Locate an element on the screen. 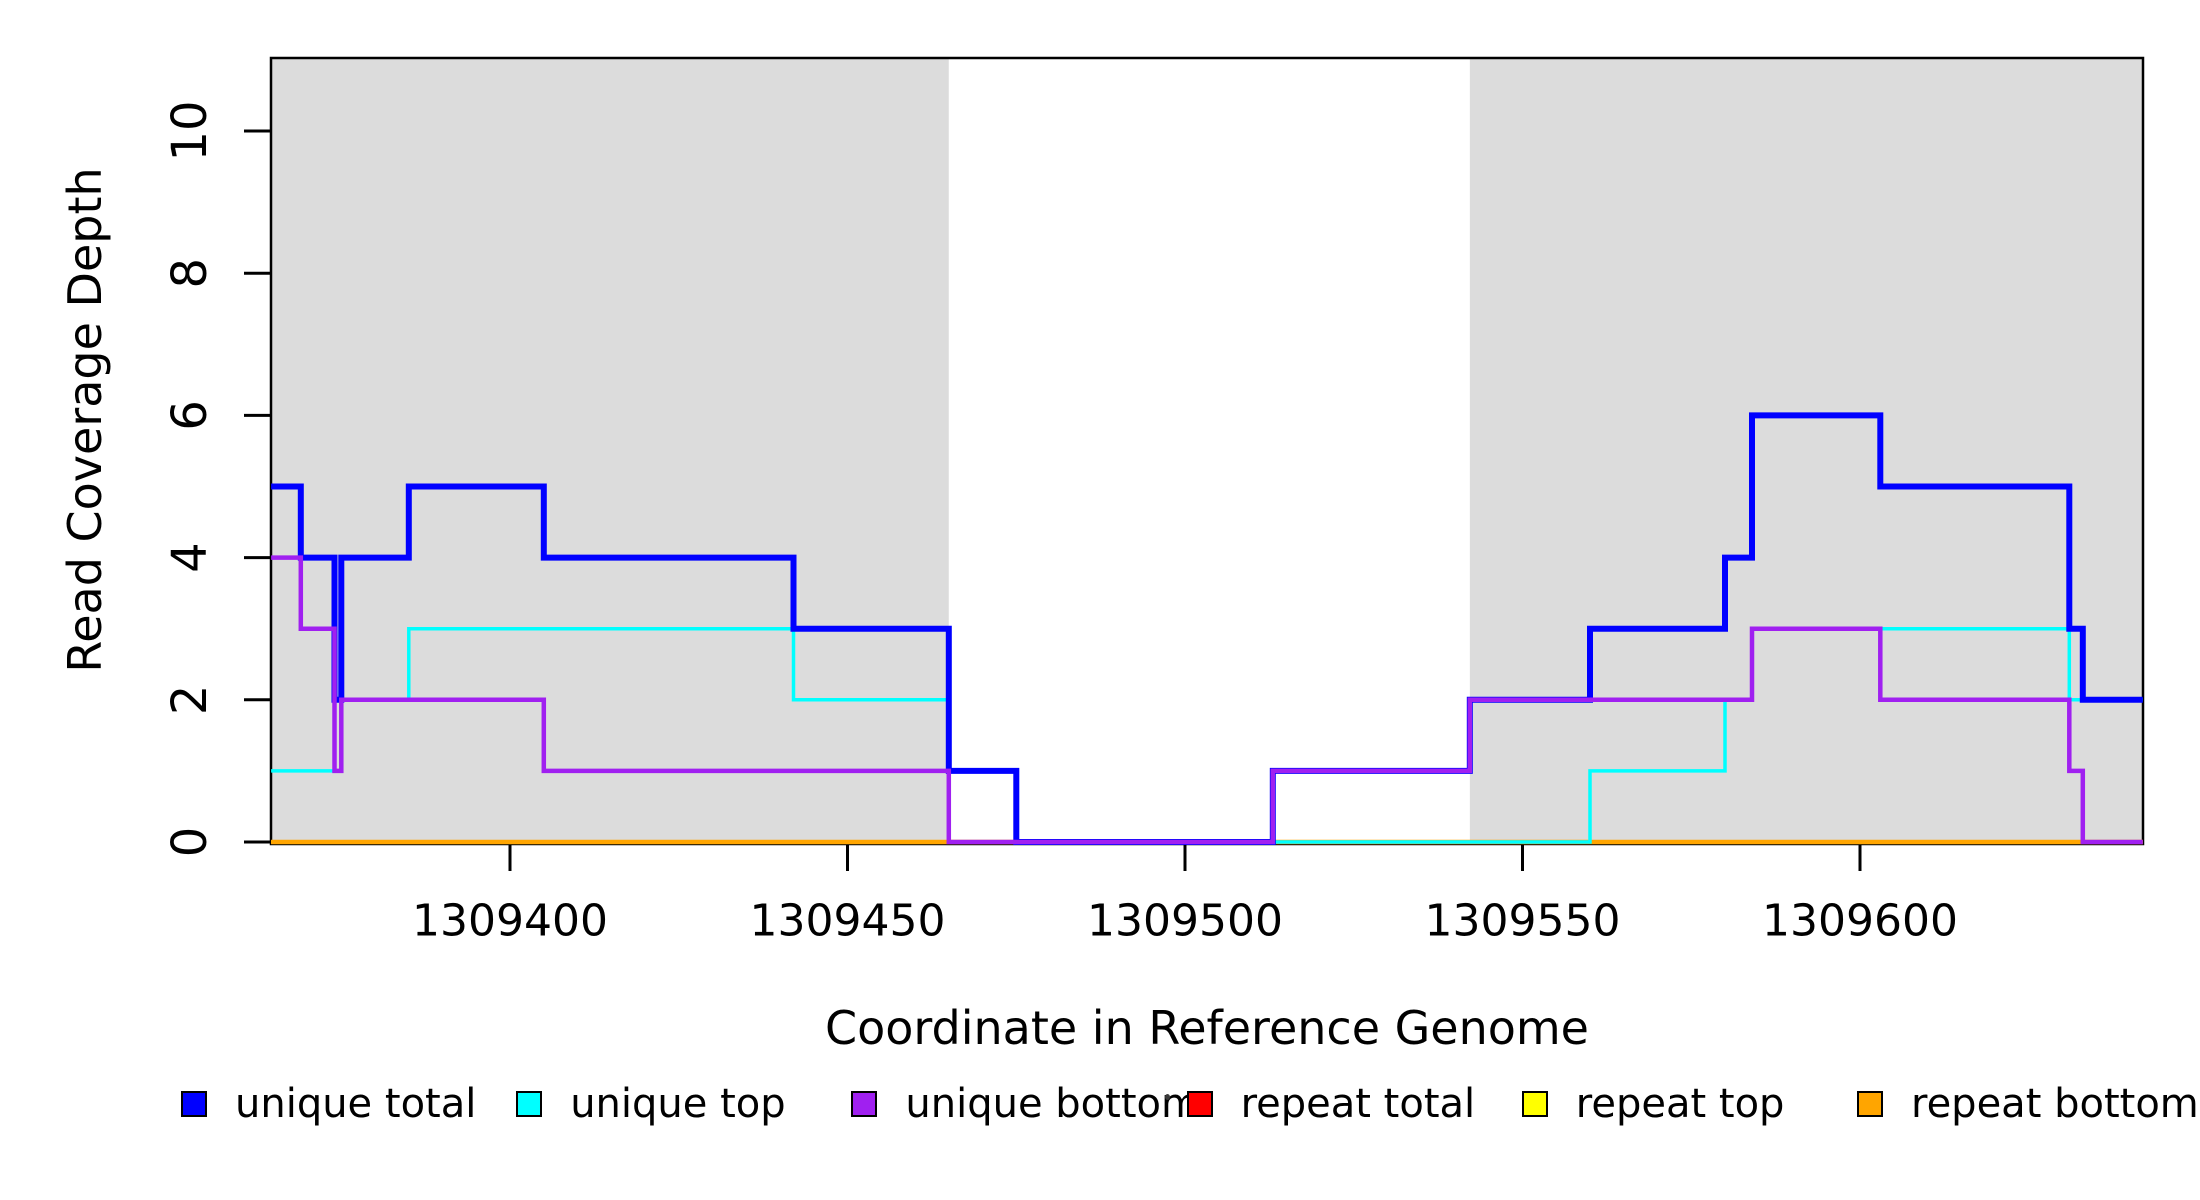 This screenshot has width=2200, height=1200. legend-swatch-repeat-bottom is located at coordinates (1870, 1104).